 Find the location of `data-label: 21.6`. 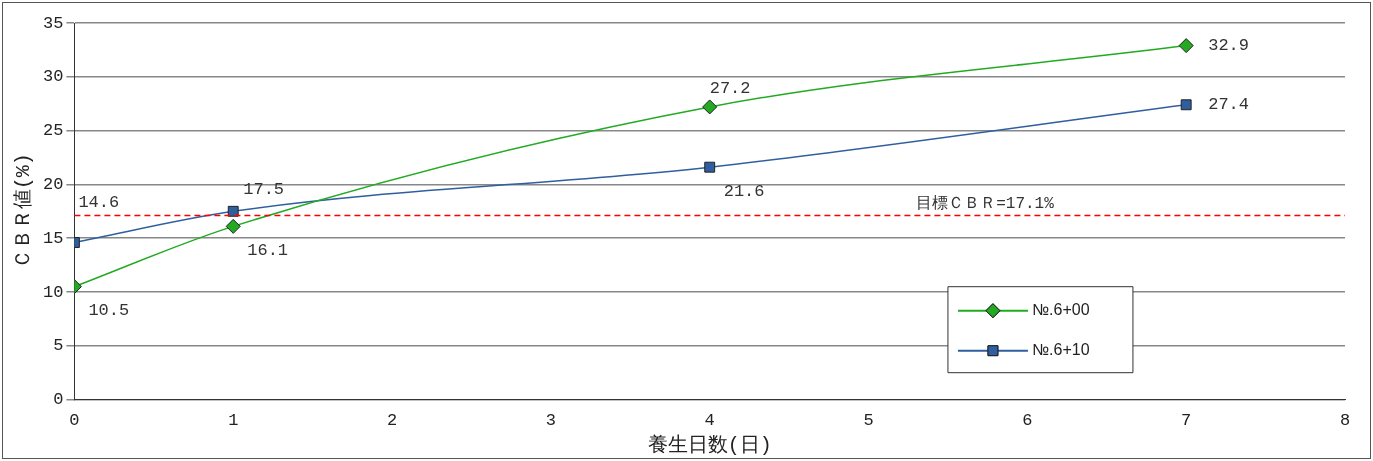

data-label: 21.6 is located at coordinates (744, 191).